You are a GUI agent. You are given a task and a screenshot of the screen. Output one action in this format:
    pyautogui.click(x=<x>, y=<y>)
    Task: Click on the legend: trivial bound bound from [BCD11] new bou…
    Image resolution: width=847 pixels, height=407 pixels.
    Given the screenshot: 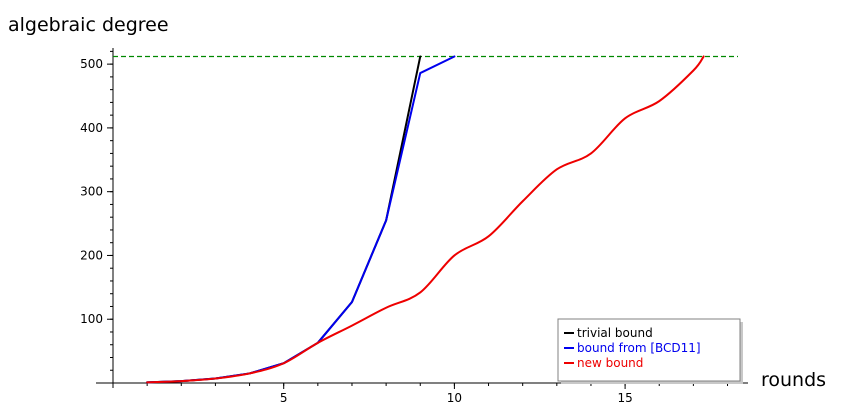 What is the action you would take?
    pyautogui.click(x=650, y=351)
    